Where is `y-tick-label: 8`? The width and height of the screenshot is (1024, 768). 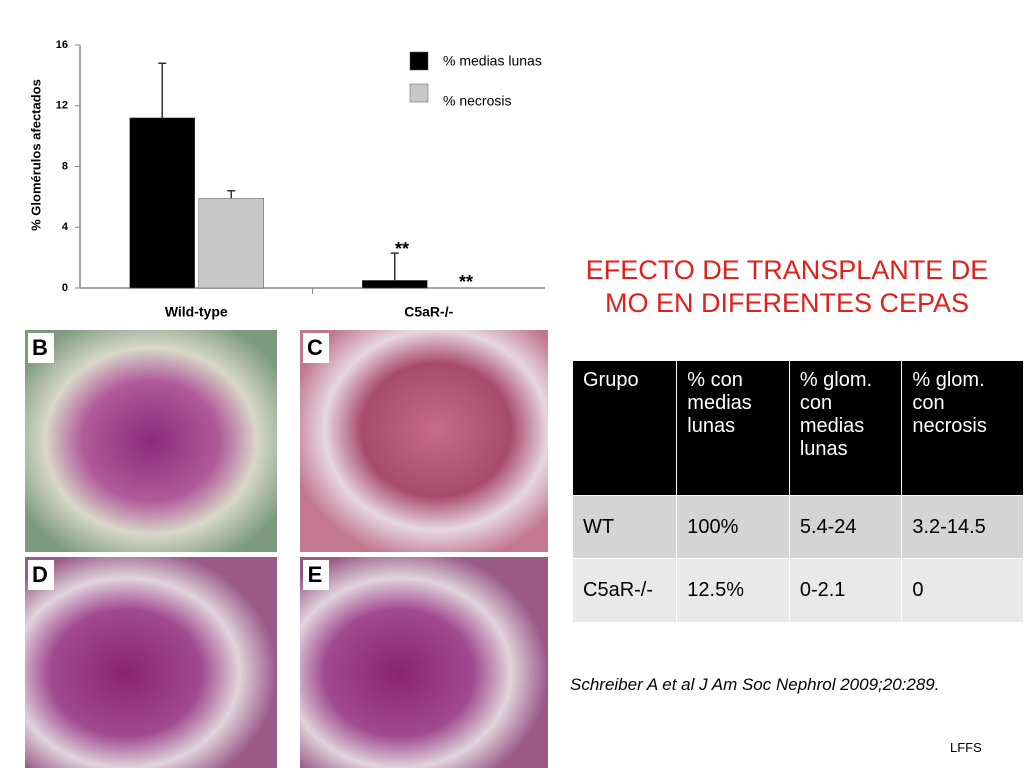 y-tick-label: 8 is located at coordinates (65, 166).